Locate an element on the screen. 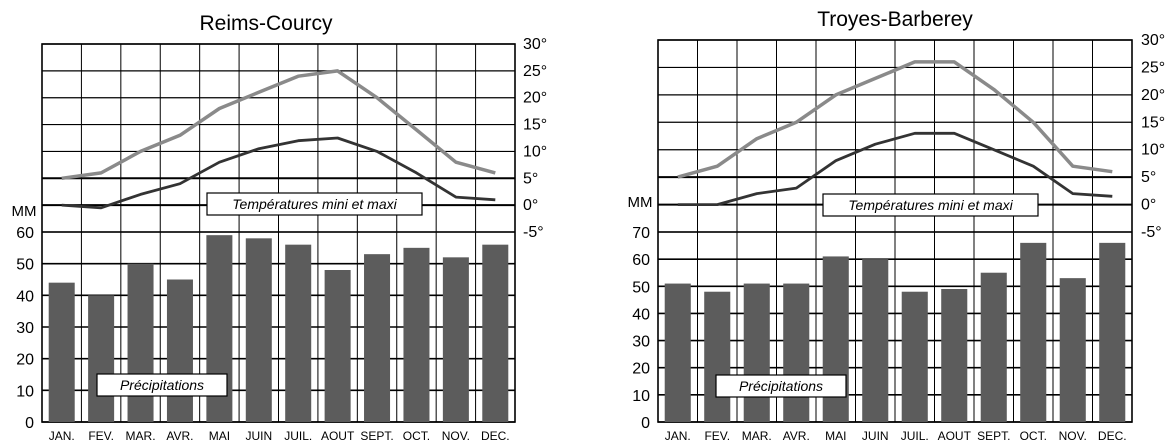 Image resolution: width=1172 pixels, height=445 pixels. chart-title: Reims-Courcy is located at coordinates (266, 23).